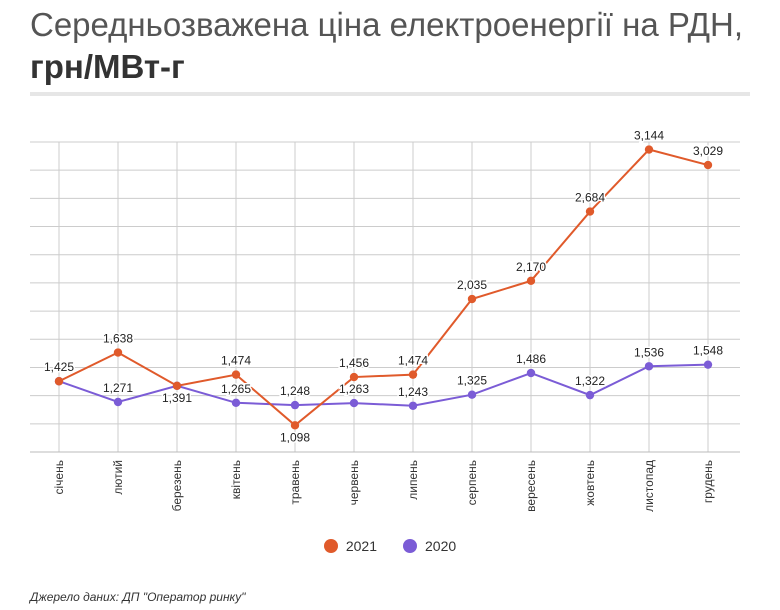 The width and height of the screenshot is (780, 610). Describe the element at coordinates (531, 486) in the screenshot. I see `x-tick-label: вересень` at that location.